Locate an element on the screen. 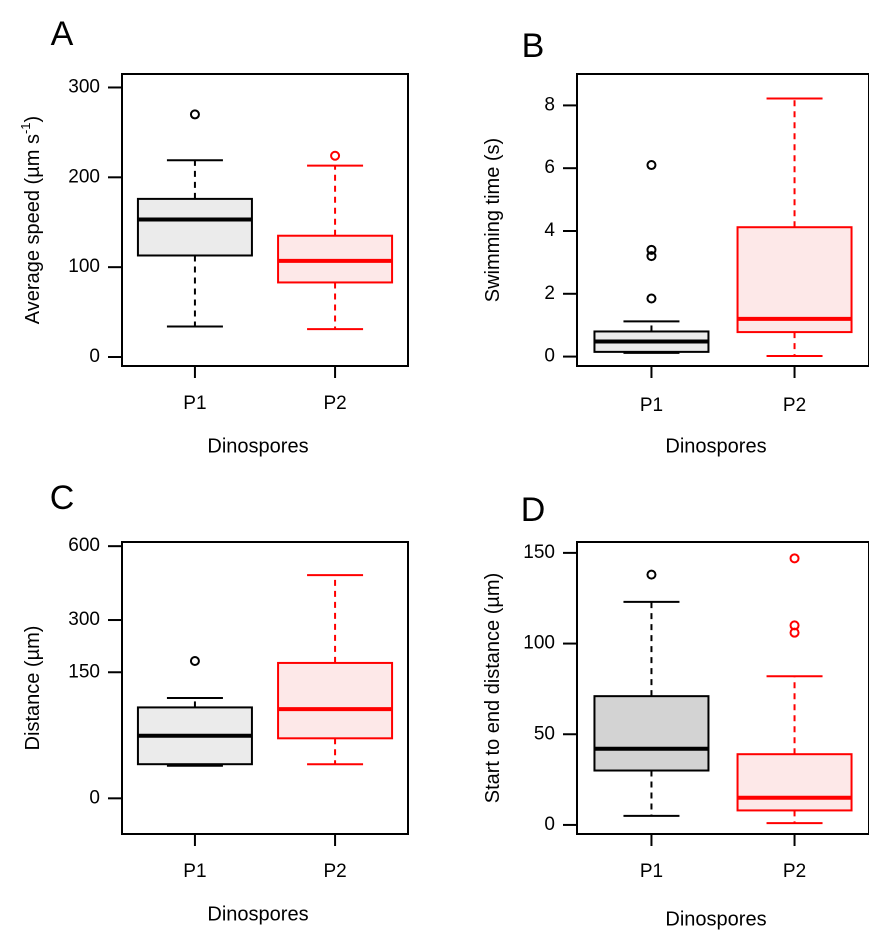  y-axis-title-main: Swimming time (s) is located at coordinates (493, 220).